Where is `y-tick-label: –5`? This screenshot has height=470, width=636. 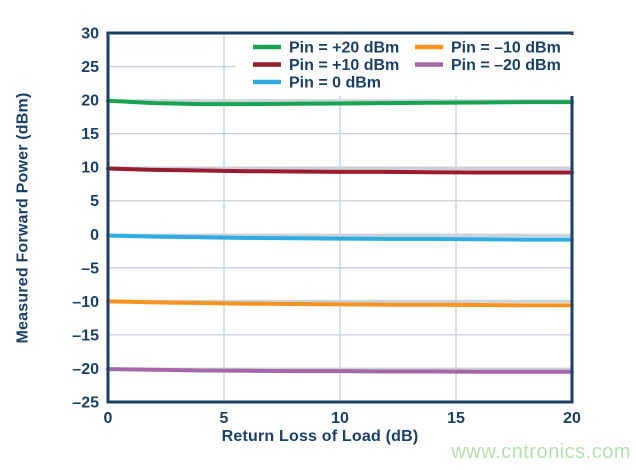
y-tick-label: –5 is located at coordinates (90, 268).